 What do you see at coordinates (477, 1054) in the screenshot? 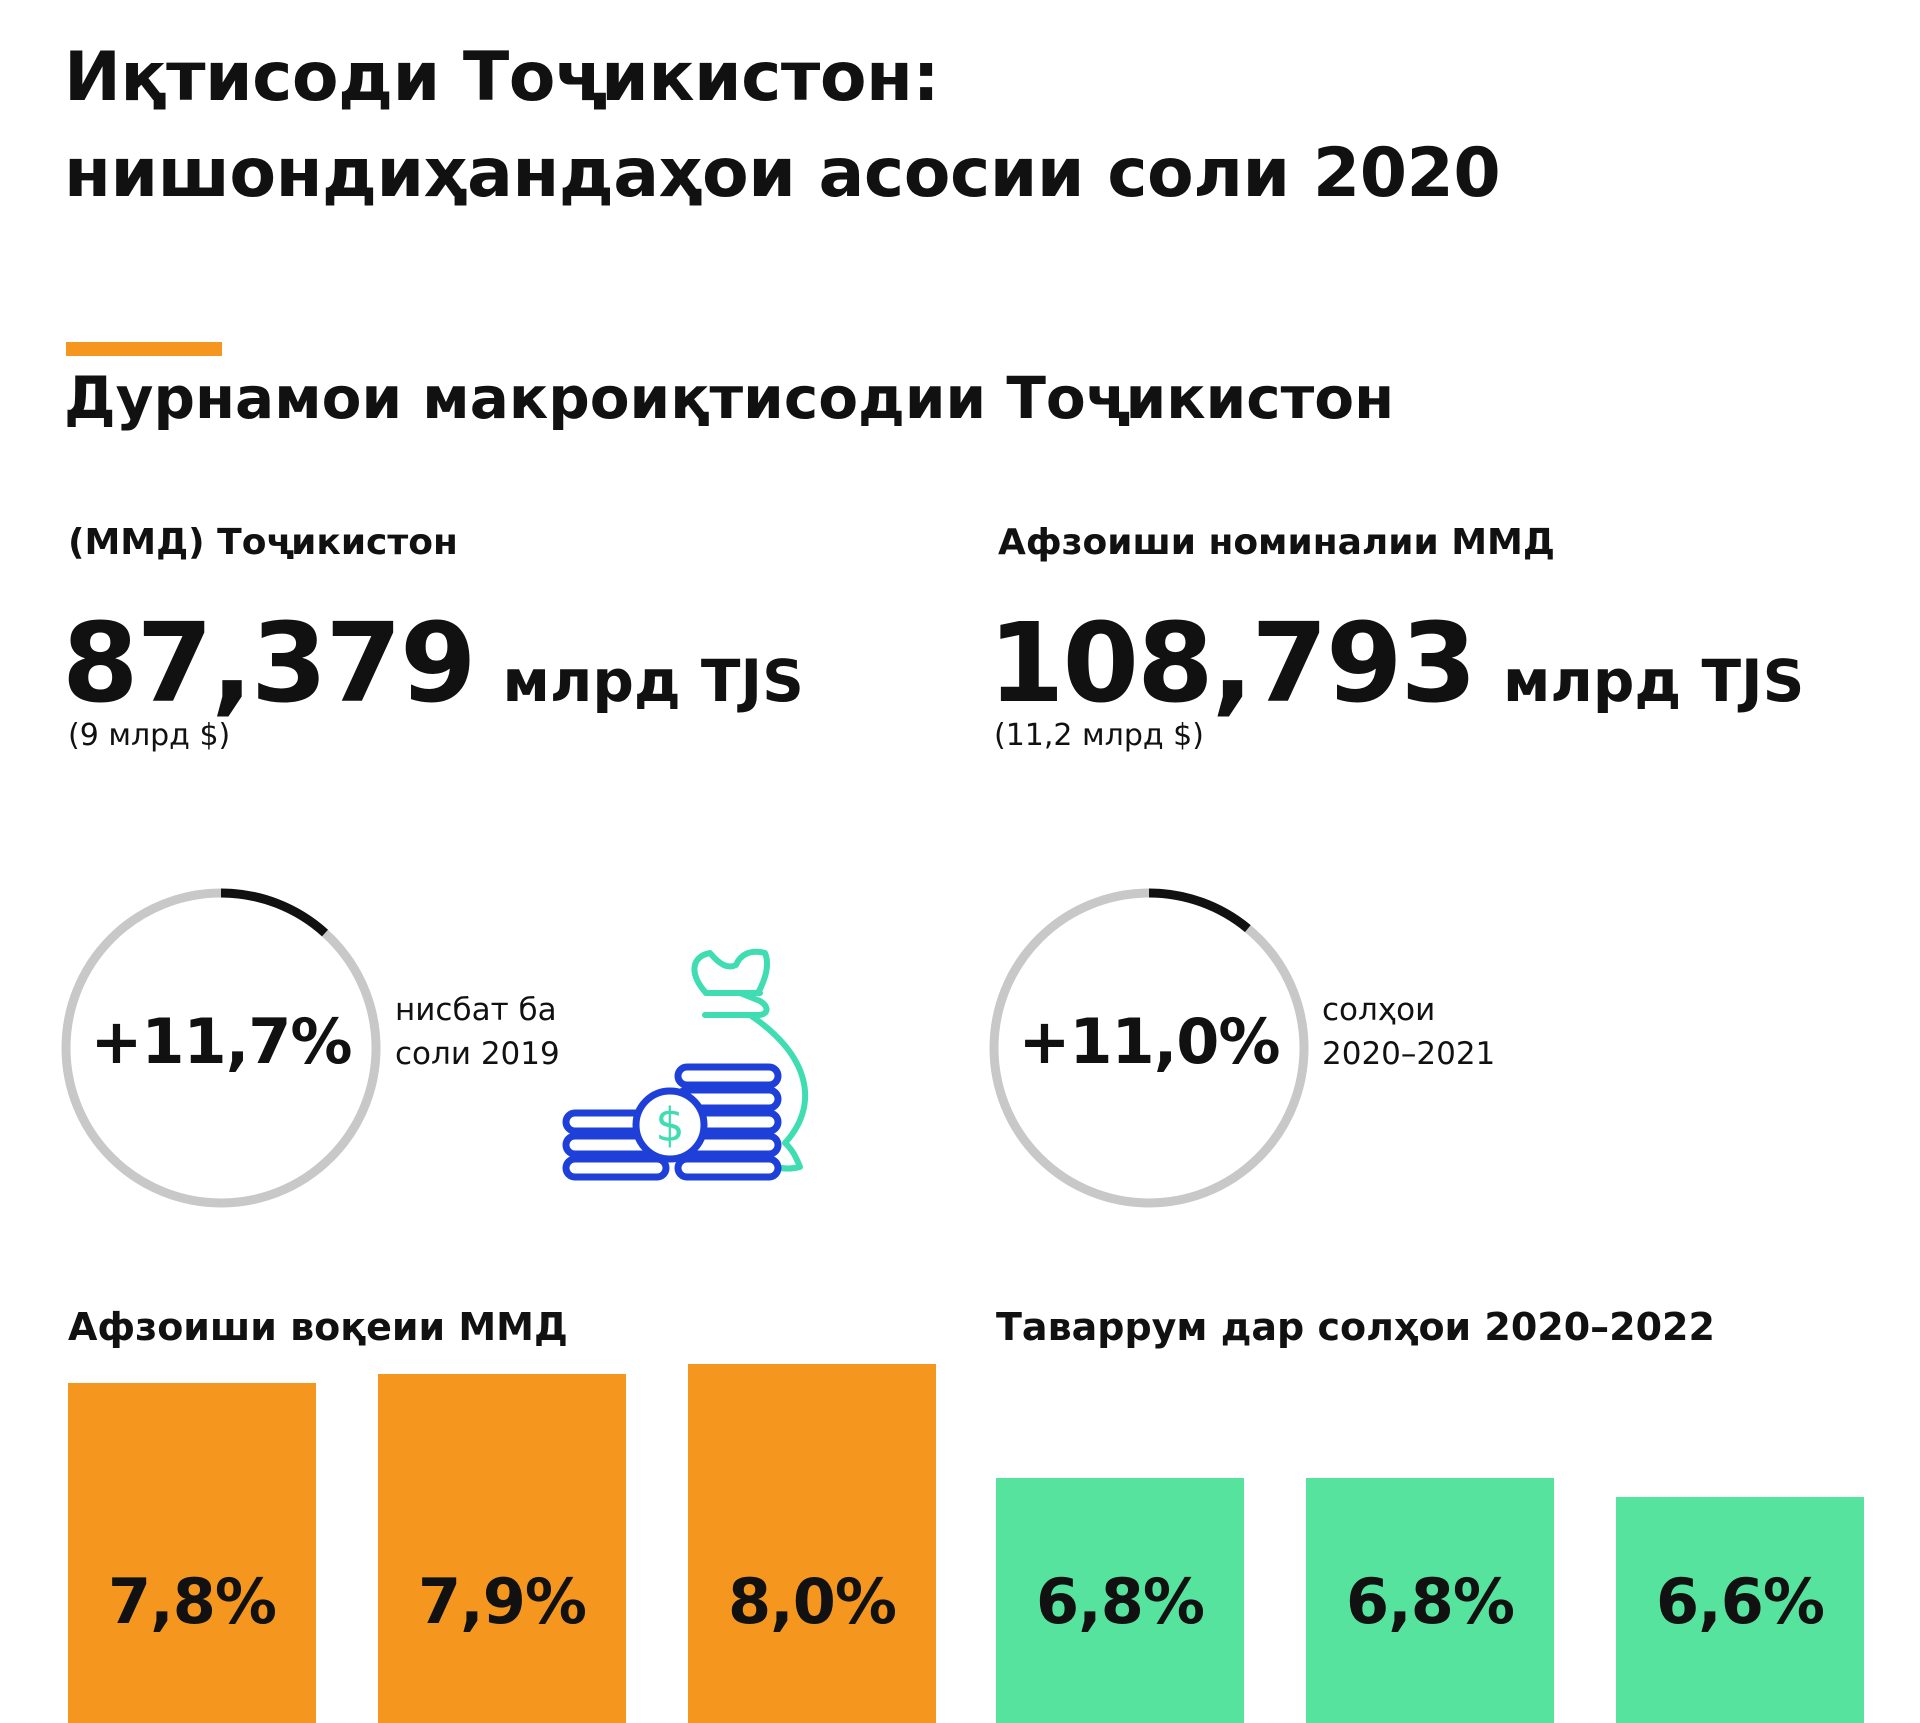
I see `gauge-left-note-line2: соли 2019` at bounding box center [477, 1054].